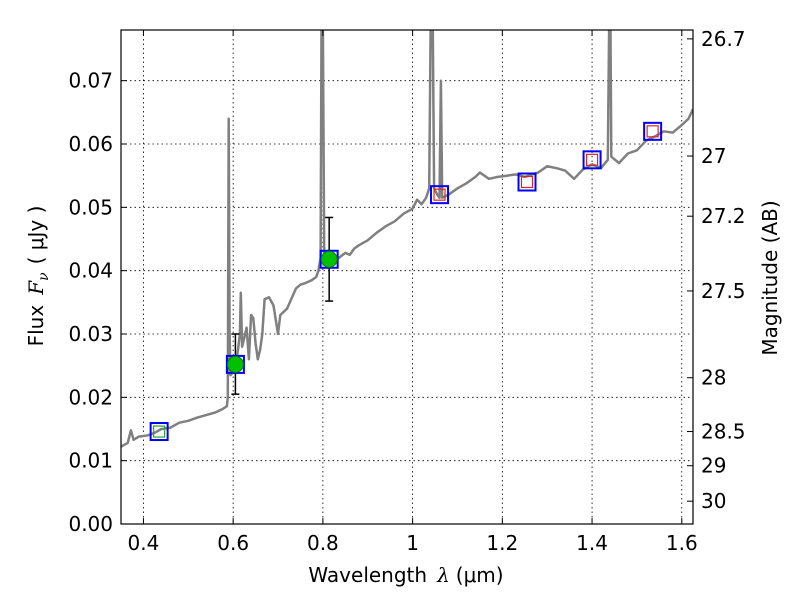 The height and width of the screenshot is (600, 800). What do you see at coordinates (90, 144) in the screenshot?
I see `y-tick-label: 0.06` at bounding box center [90, 144].